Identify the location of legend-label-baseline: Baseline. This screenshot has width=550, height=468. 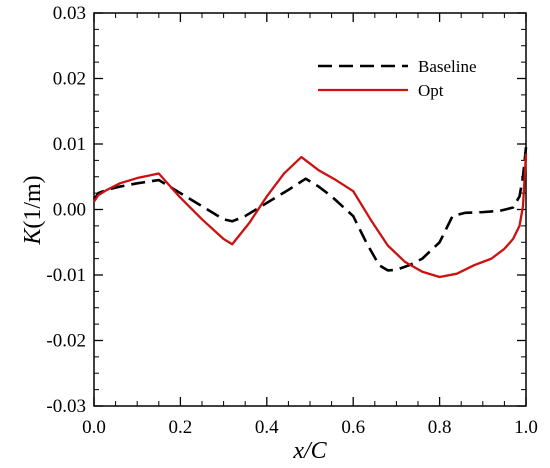
(447, 66).